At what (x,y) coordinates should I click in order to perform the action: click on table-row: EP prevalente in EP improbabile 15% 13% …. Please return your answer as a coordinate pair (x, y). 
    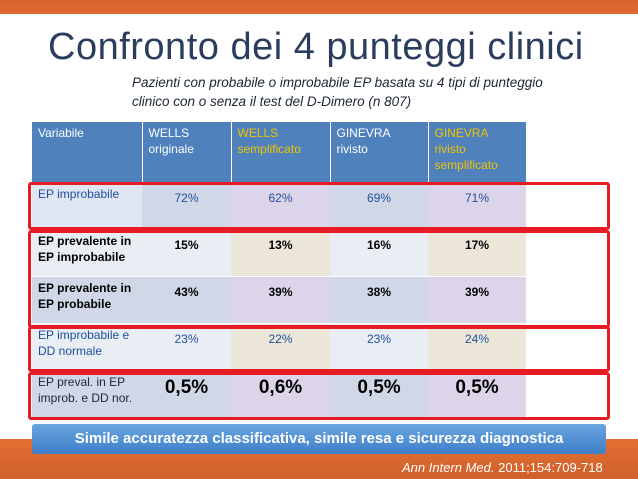
    Looking at the image, I should click on (279, 253).